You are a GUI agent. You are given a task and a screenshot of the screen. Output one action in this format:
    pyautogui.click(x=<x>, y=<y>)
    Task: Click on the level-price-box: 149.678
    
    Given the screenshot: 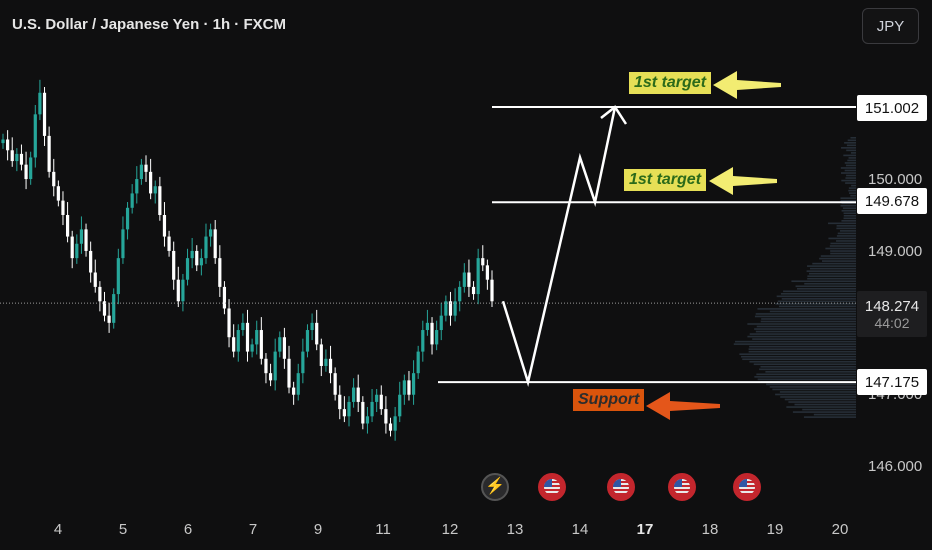 What is the action you would take?
    pyautogui.click(x=892, y=201)
    